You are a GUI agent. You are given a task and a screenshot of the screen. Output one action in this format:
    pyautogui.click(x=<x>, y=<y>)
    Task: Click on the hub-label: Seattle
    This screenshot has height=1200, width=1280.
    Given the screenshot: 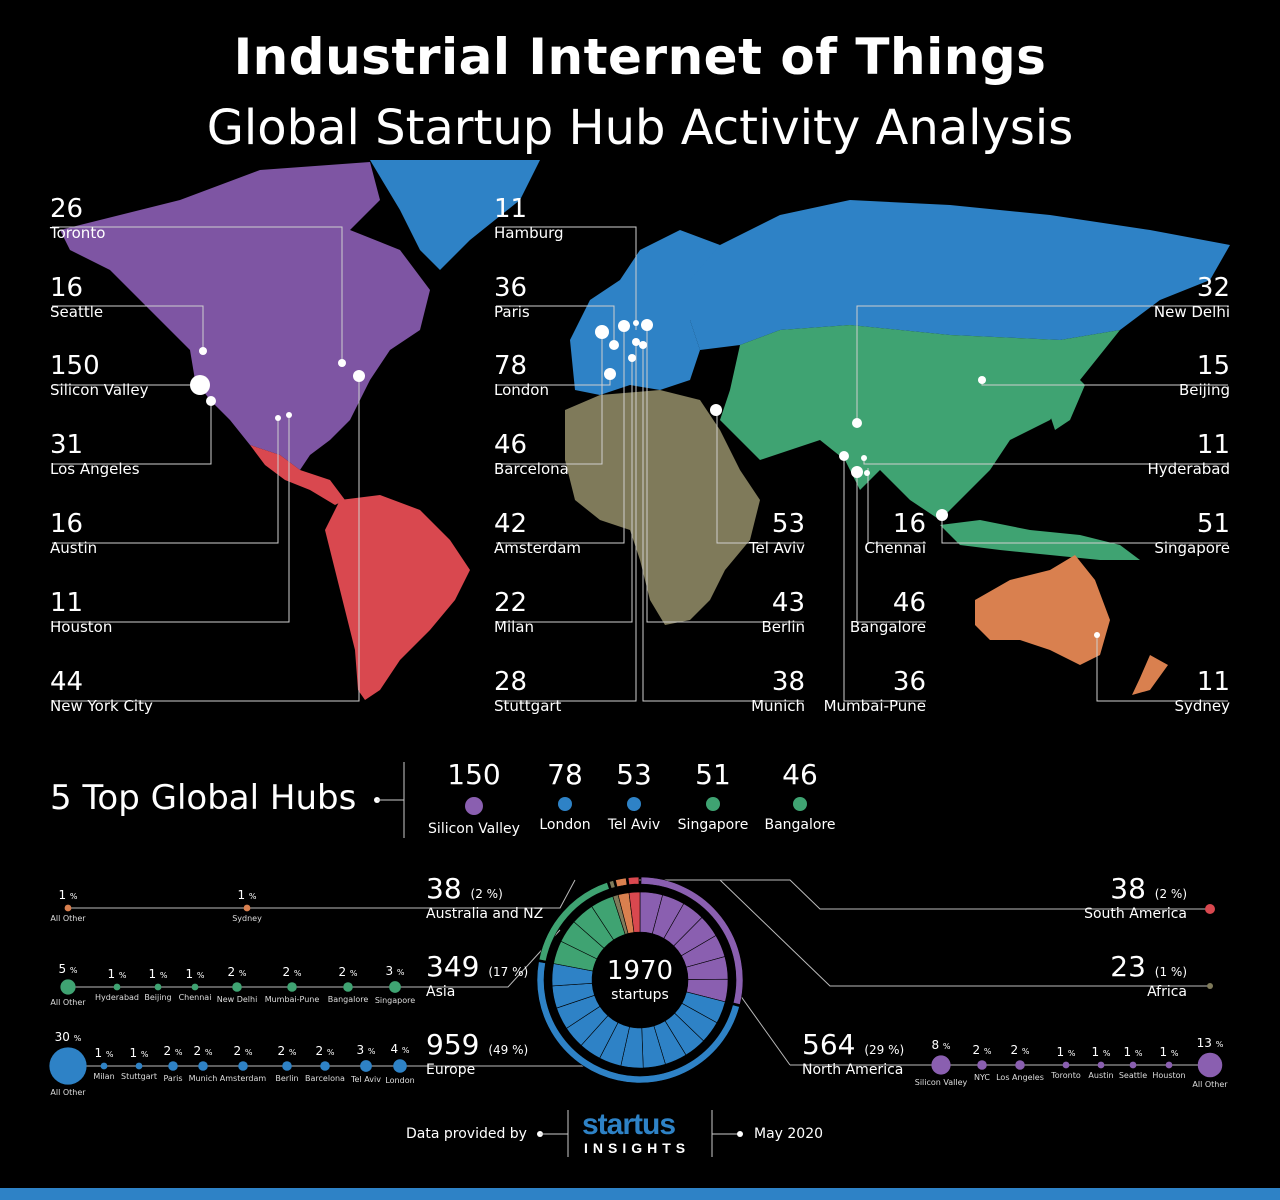 What is the action you would take?
    pyautogui.click(x=77, y=312)
    